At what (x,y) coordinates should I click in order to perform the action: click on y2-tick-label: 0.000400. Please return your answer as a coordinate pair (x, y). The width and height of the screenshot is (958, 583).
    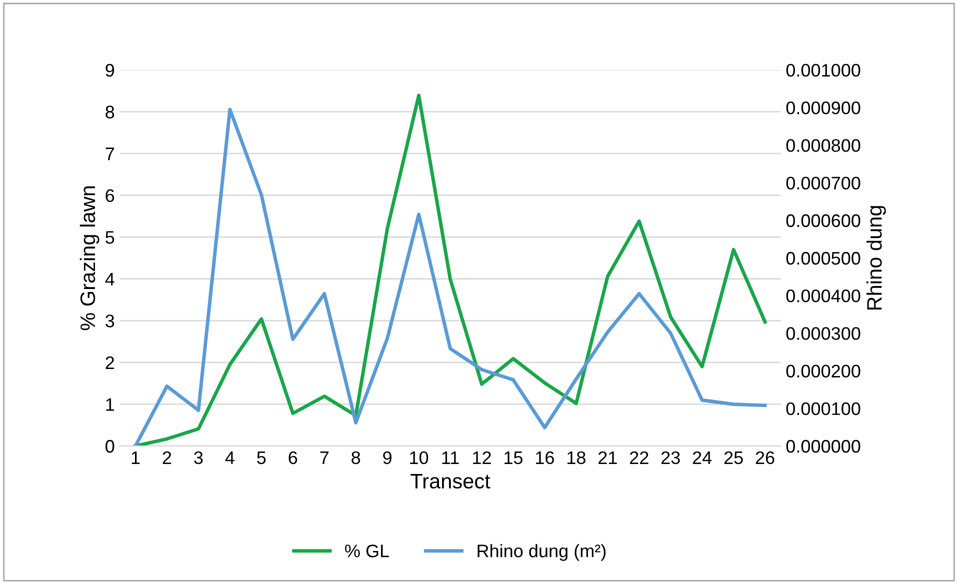
    Looking at the image, I should click on (823, 296).